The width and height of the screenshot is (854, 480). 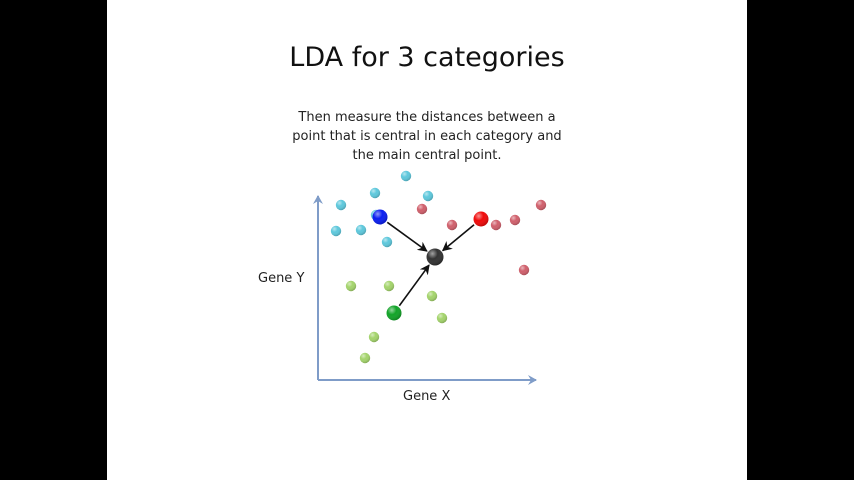 What do you see at coordinates (380, 217) in the screenshot?
I see `cyan-center-point-shading` at bounding box center [380, 217].